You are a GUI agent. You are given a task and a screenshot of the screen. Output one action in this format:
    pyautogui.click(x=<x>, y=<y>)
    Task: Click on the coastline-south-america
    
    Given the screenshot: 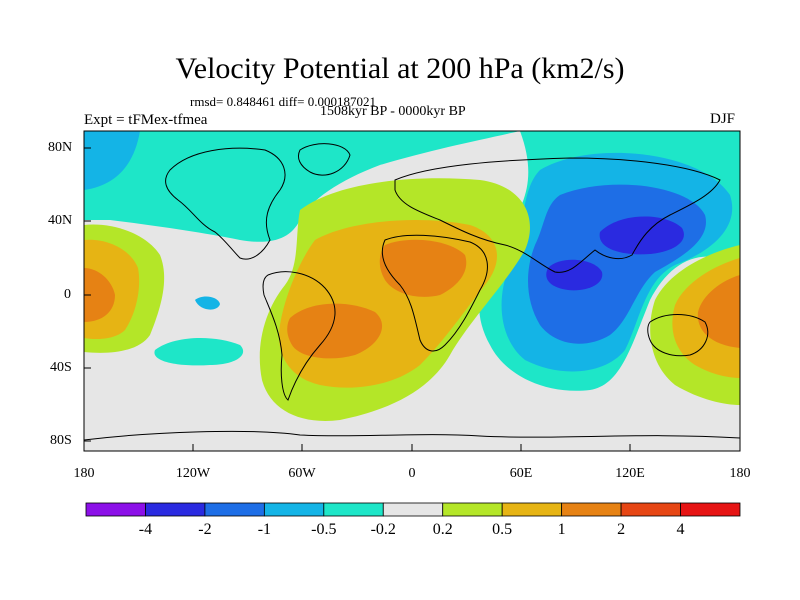 What is the action you would take?
    pyautogui.click(x=299, y=336)
    